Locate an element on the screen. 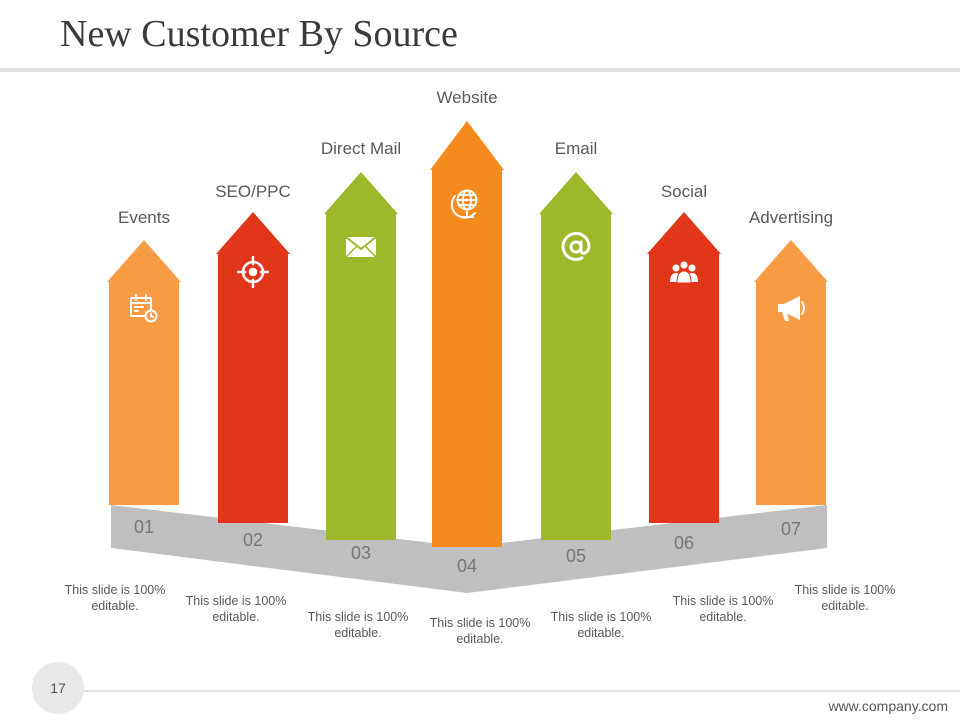  grey-base-band is located at coordinates (469, 549).